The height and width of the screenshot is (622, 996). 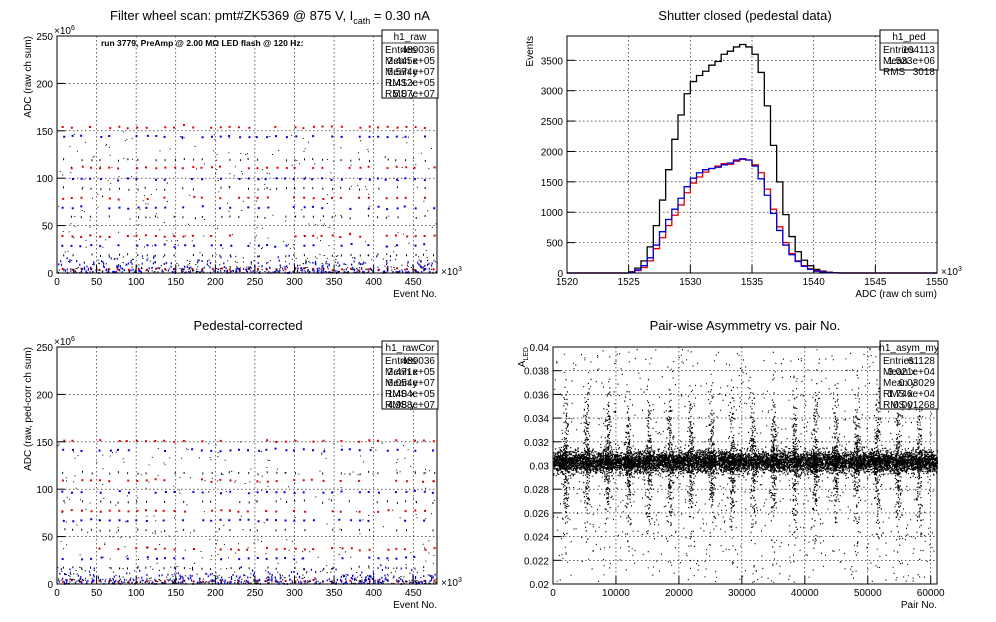 I want to click on y-tick-label-2: 0.024, so click(x=536, y=538).